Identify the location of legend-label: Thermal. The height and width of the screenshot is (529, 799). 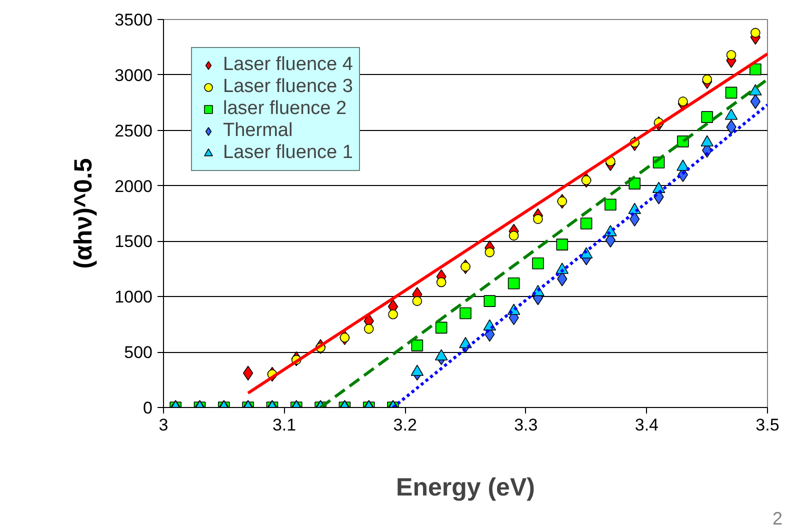
(258, 131).